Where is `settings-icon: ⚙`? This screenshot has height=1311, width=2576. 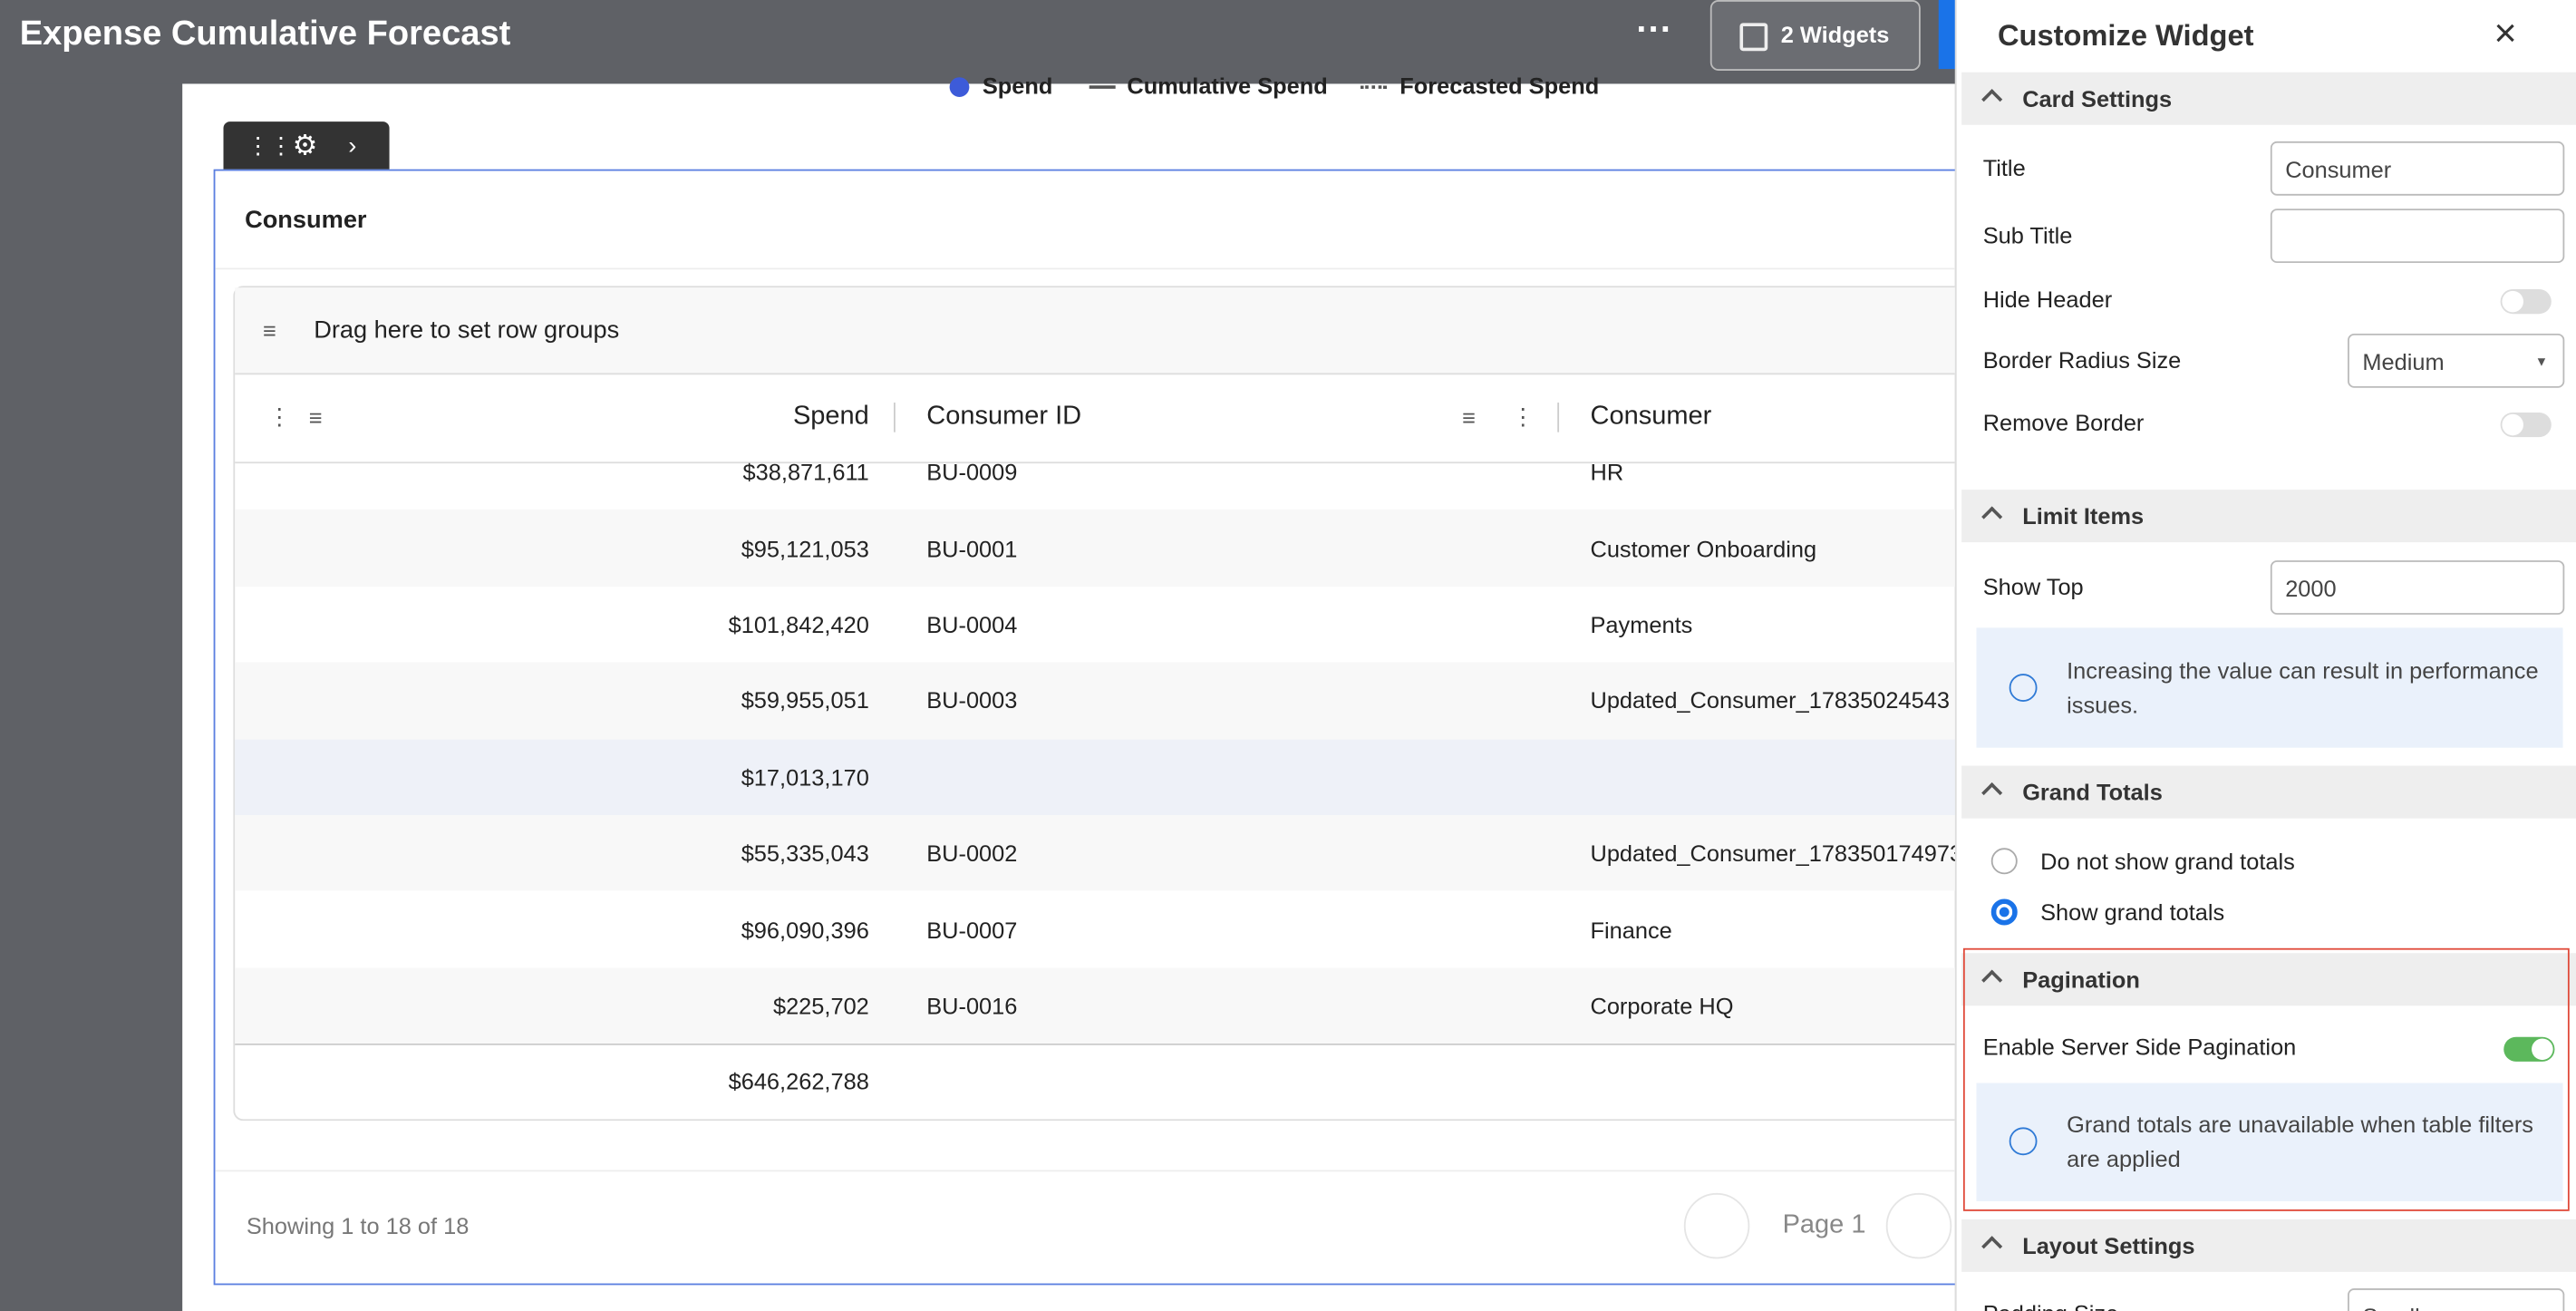 settings-icon: ⚙ is located at coordinates (305, 145).